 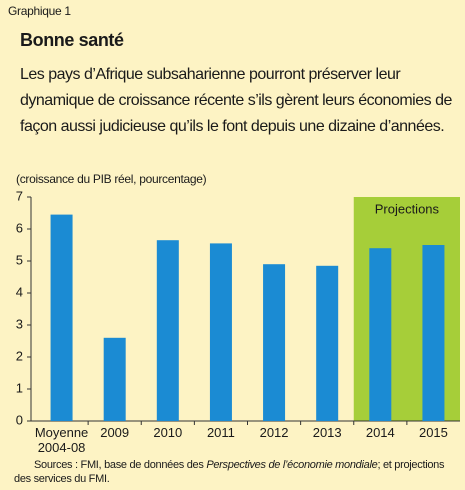 I want to click on y-tick-label: 2, so click(x=19, y=355).